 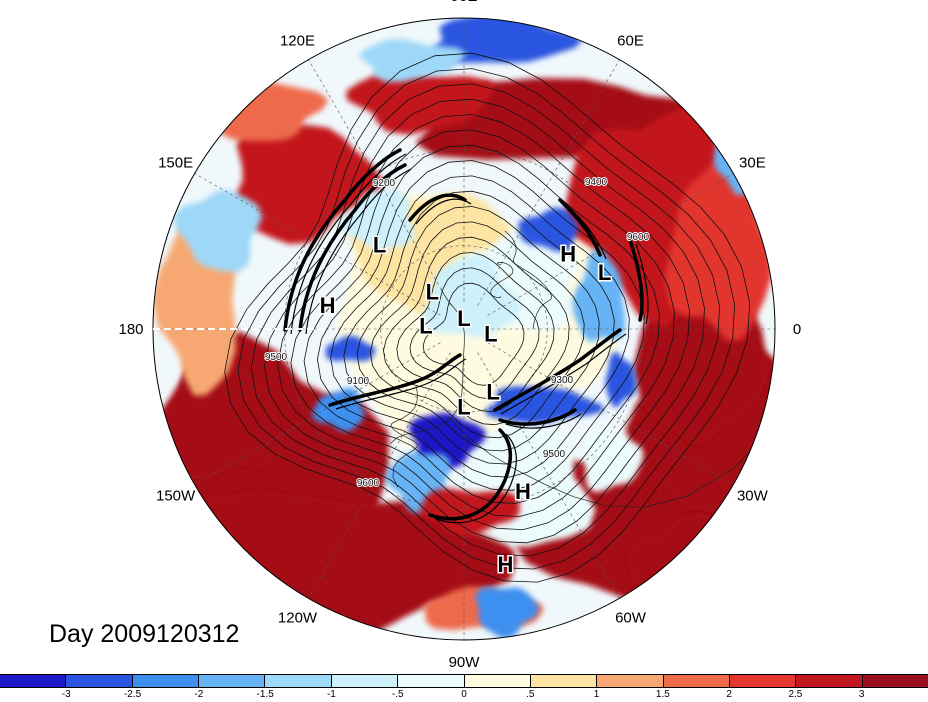 I want to click on colorbar, so click(x=464, y=681).